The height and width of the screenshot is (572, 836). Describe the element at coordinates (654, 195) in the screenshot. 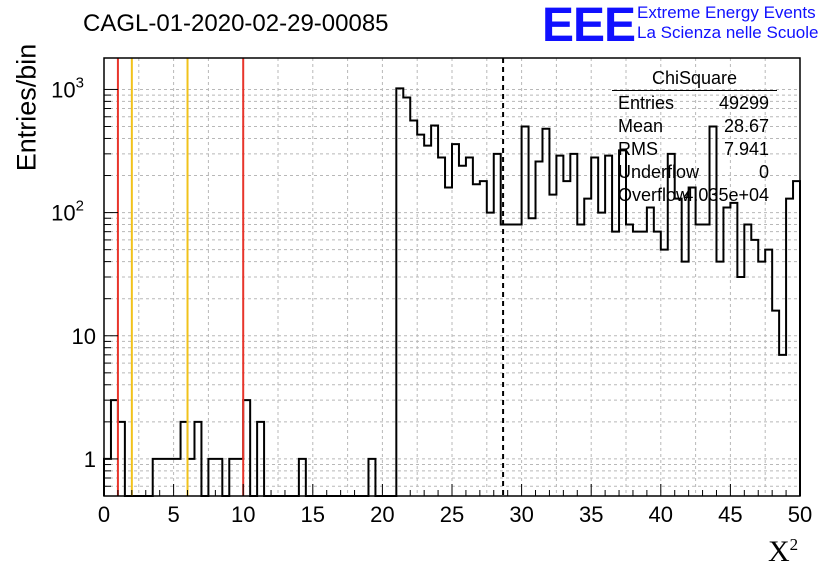

I see `stats-key: Overflow` at that location.